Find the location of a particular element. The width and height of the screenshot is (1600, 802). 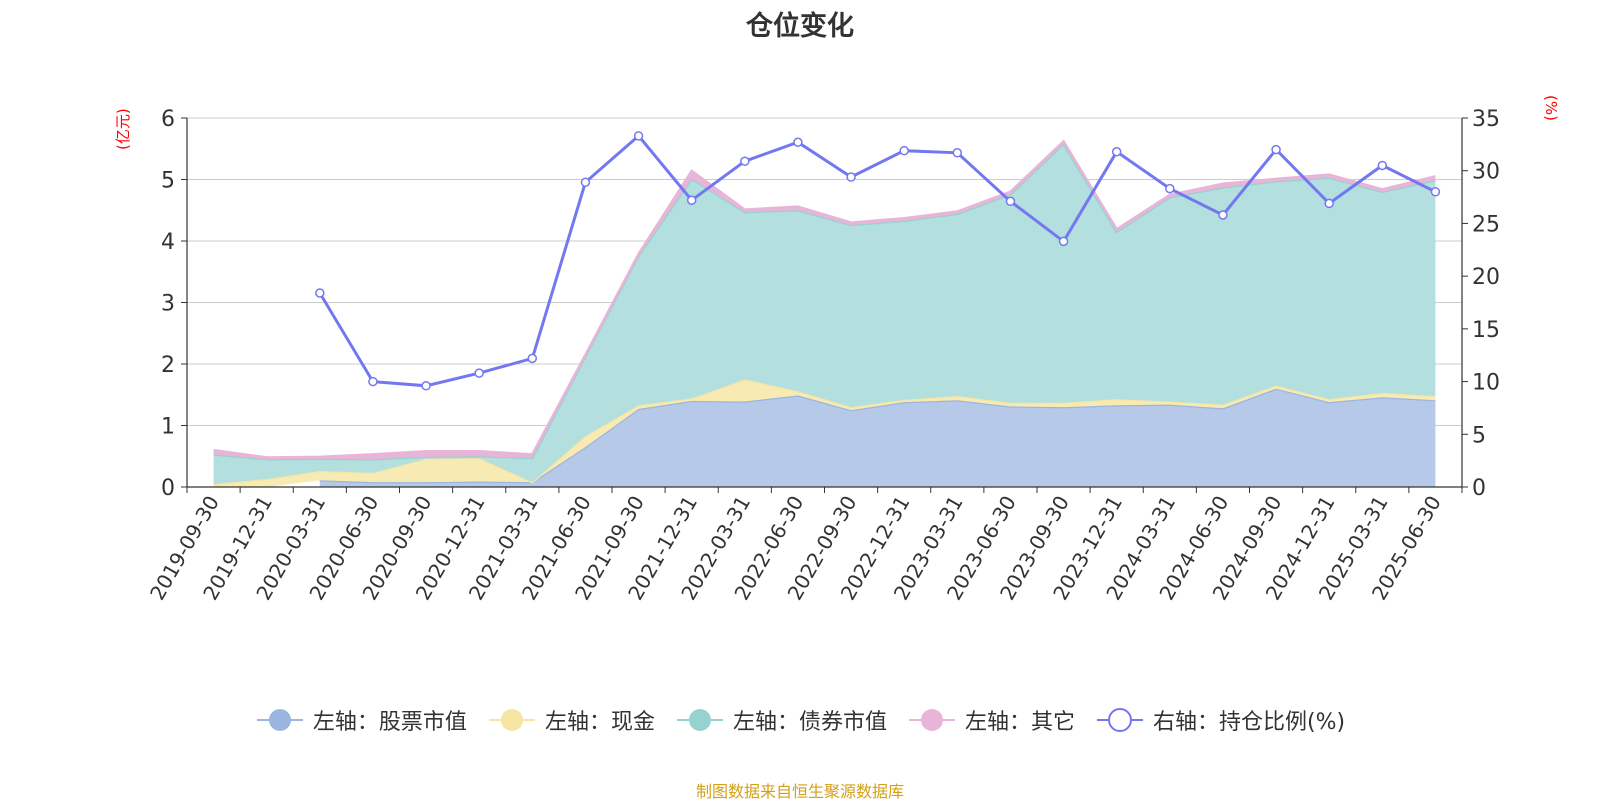

legend-item: 右轴：持仓比例(%) is located at coordinates (1220, 720).